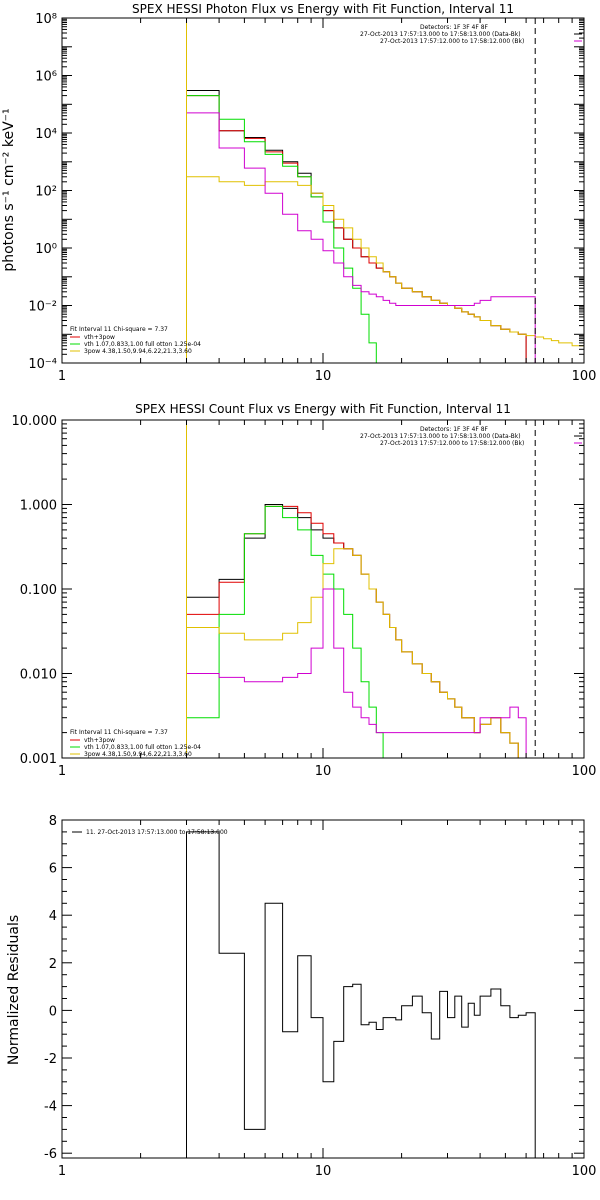 This screenshot has width=600, height=1200. What do you see at coordinates (35, 421) in the screenshot?
I see `y-tick-label: 10.000` at bounding box center [35, 421].